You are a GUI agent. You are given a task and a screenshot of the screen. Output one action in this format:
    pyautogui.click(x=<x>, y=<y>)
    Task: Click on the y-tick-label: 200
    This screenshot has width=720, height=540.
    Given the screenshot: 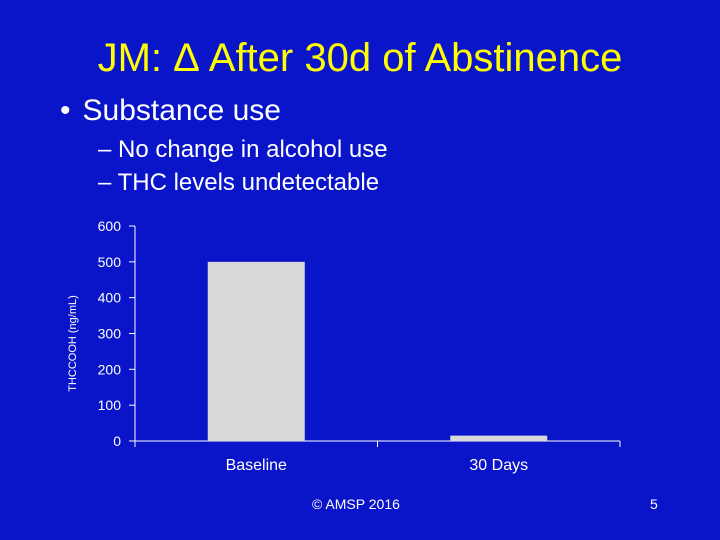 What is the action you would take?
    pyautogui.click(x=110, y=369)
    